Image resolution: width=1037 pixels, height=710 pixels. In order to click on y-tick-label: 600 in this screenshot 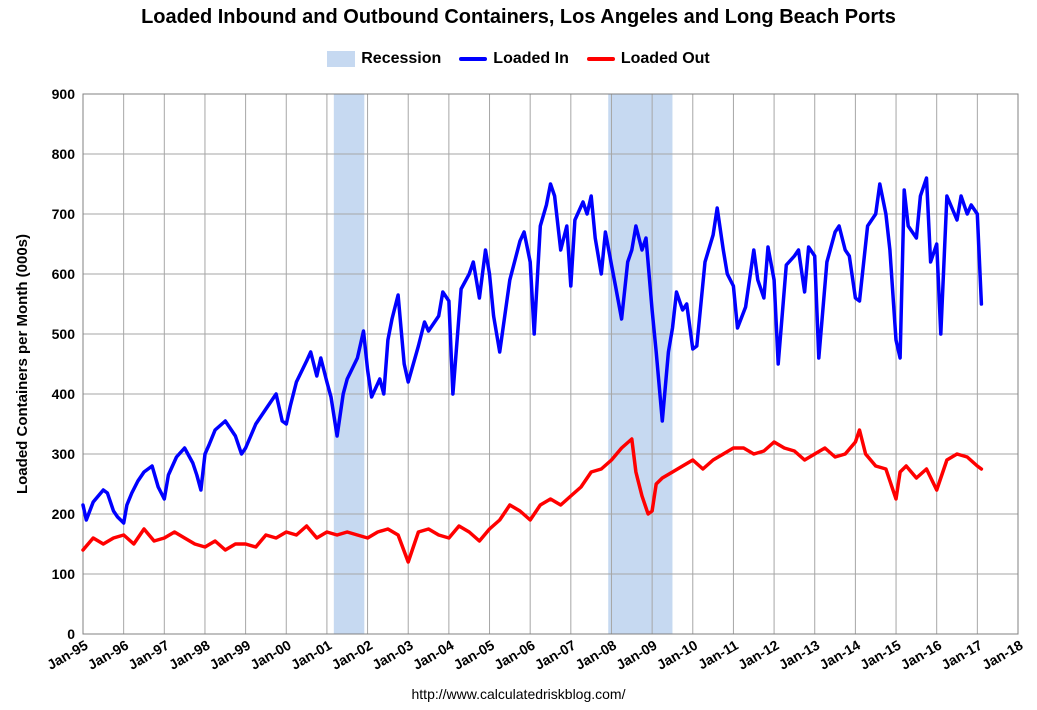, I will do `click(64, 274)`.